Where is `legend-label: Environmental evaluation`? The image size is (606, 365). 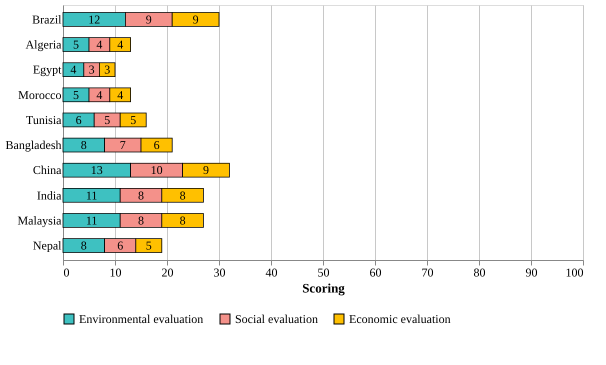
legend-label: Environmental evaluation is located at coordinates (141, 319).